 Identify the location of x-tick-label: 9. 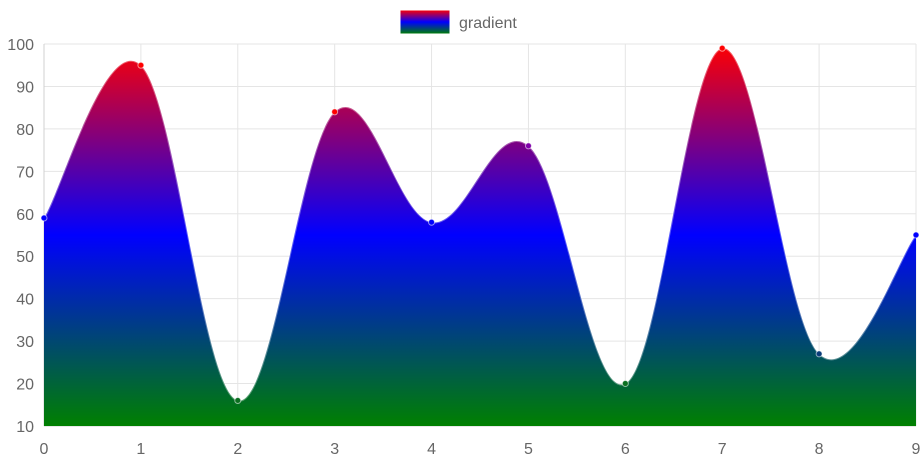
(916, 449).